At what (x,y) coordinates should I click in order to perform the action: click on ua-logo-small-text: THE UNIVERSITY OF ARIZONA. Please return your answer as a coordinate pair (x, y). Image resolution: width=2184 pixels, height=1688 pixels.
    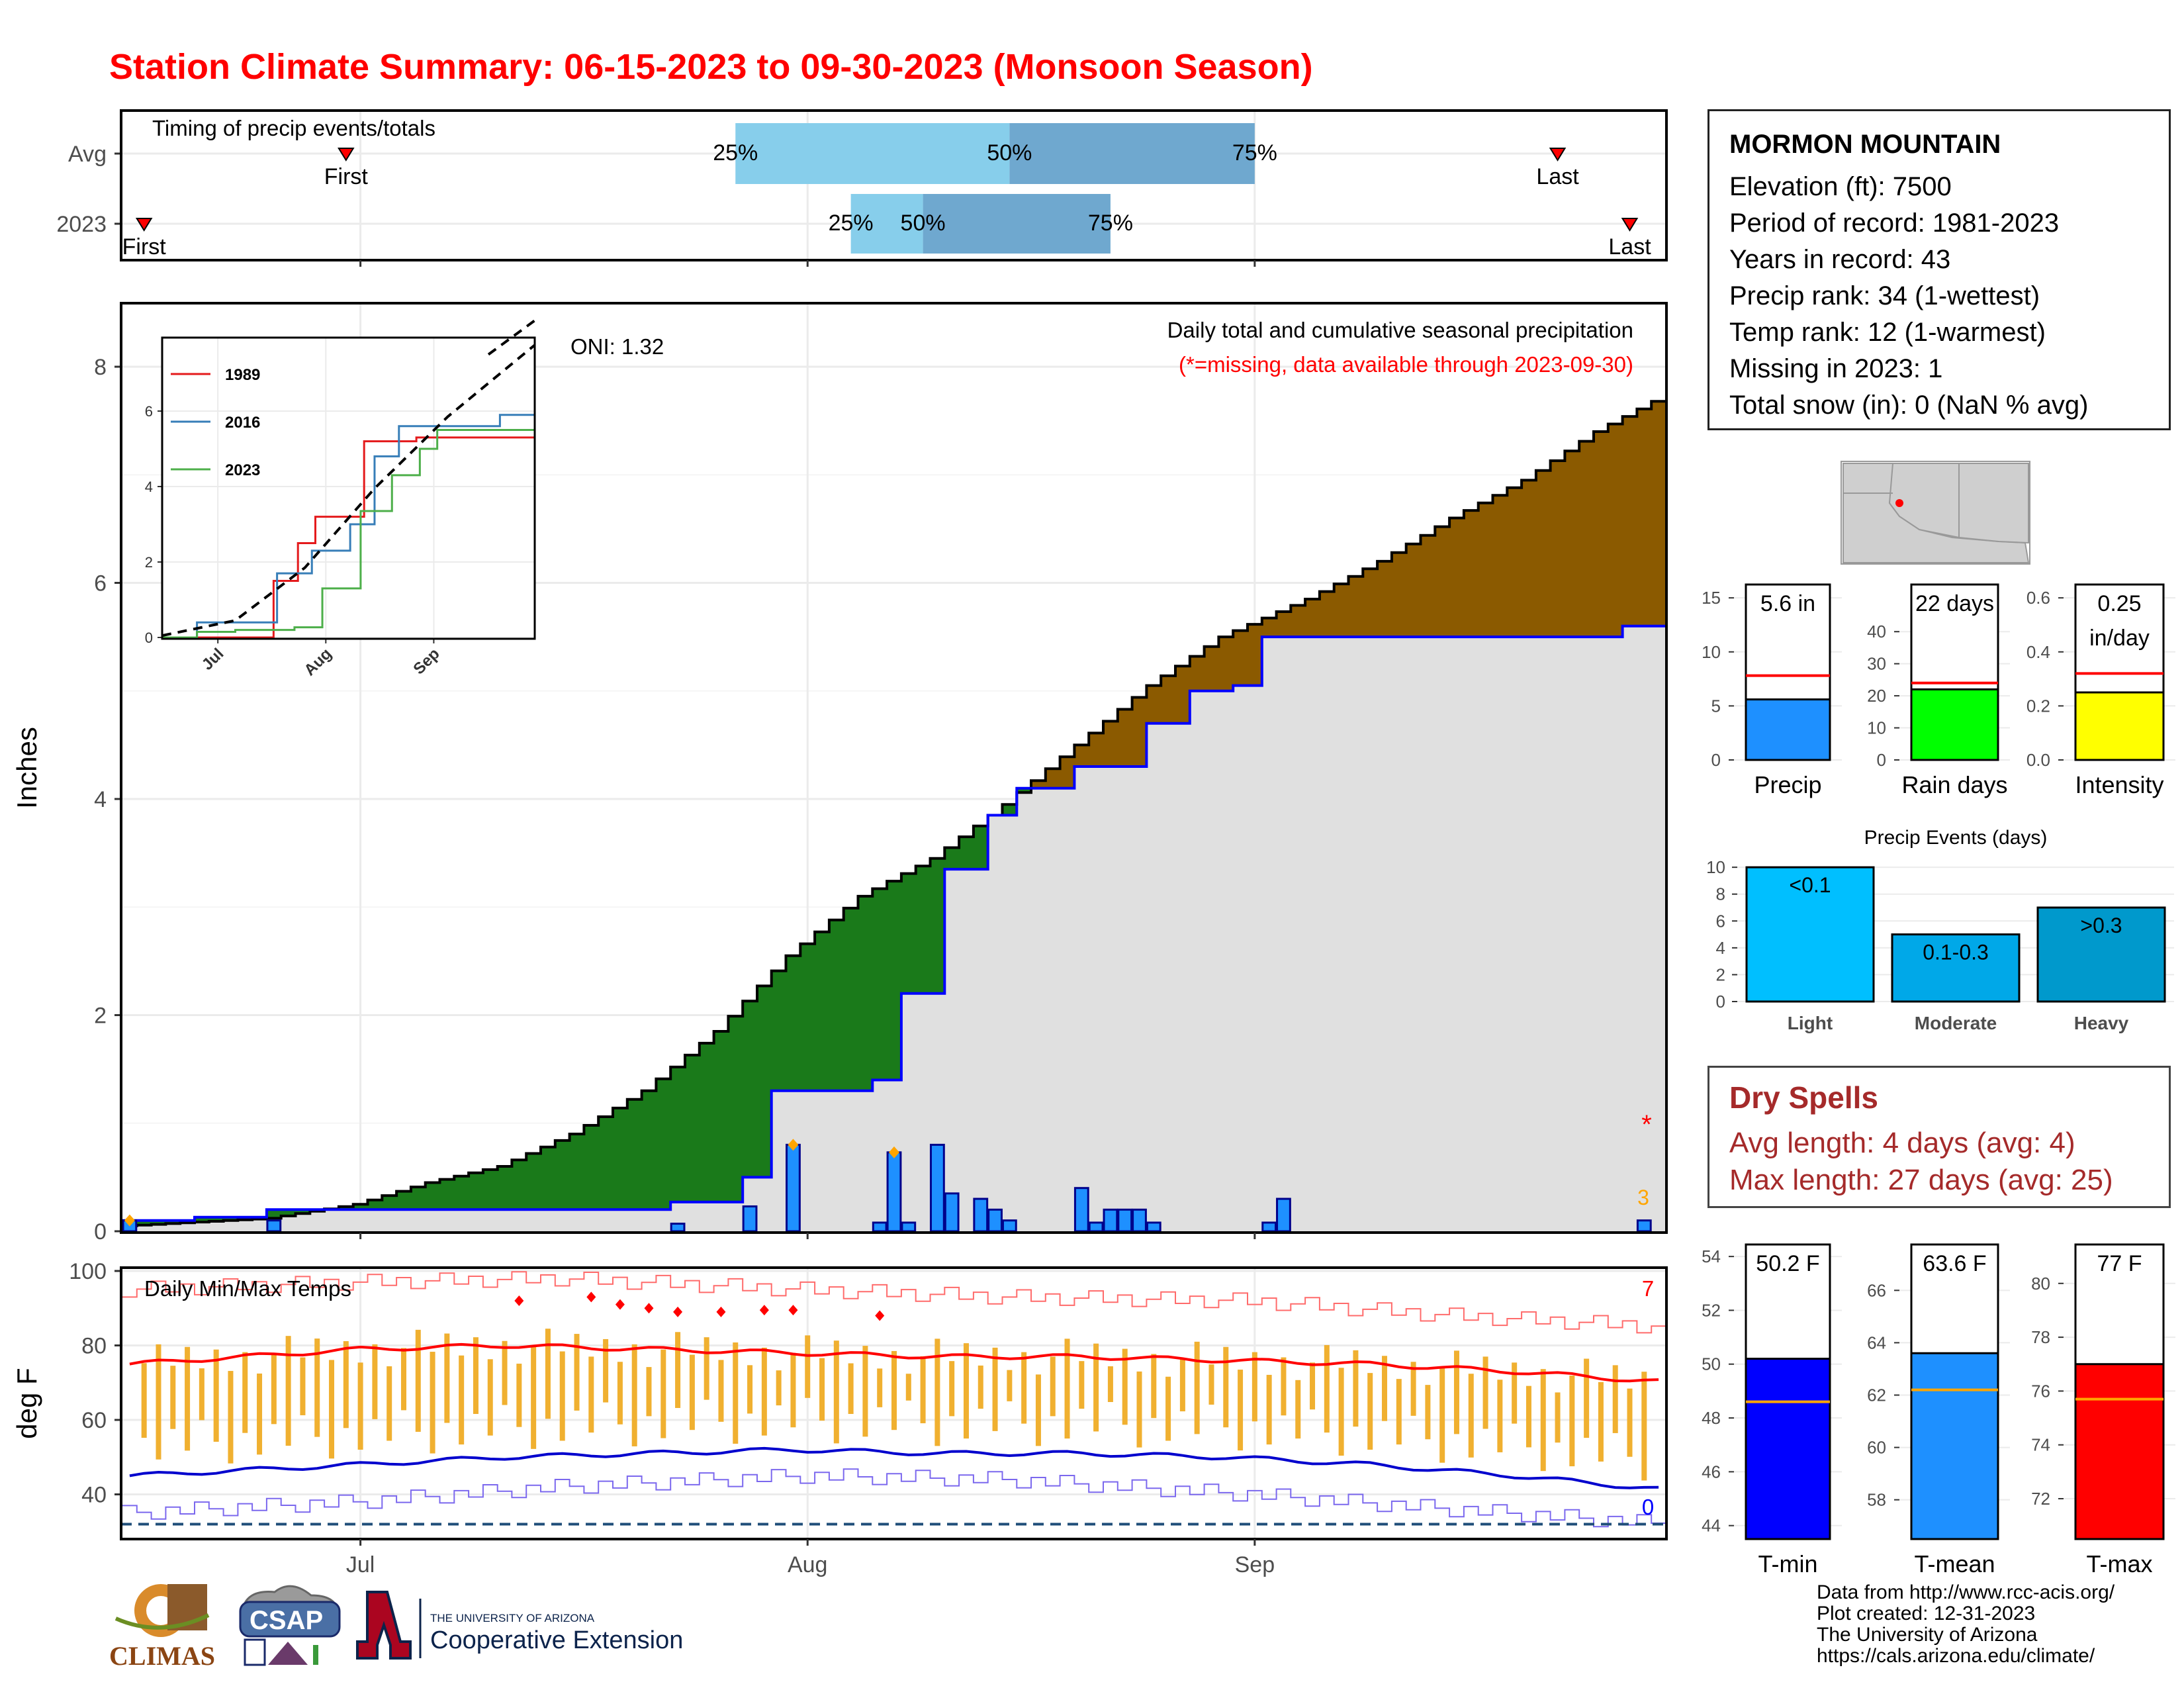
    Looking at the image, I should click on (512, 1618).